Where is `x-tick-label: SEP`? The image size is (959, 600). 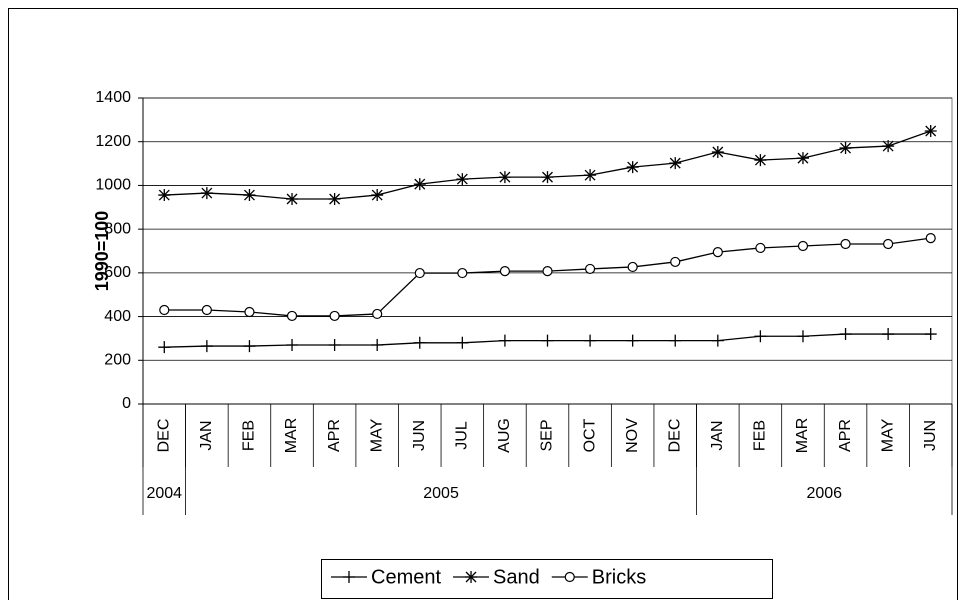 x-tick-label: SEP is located at coordinates (547, 435).